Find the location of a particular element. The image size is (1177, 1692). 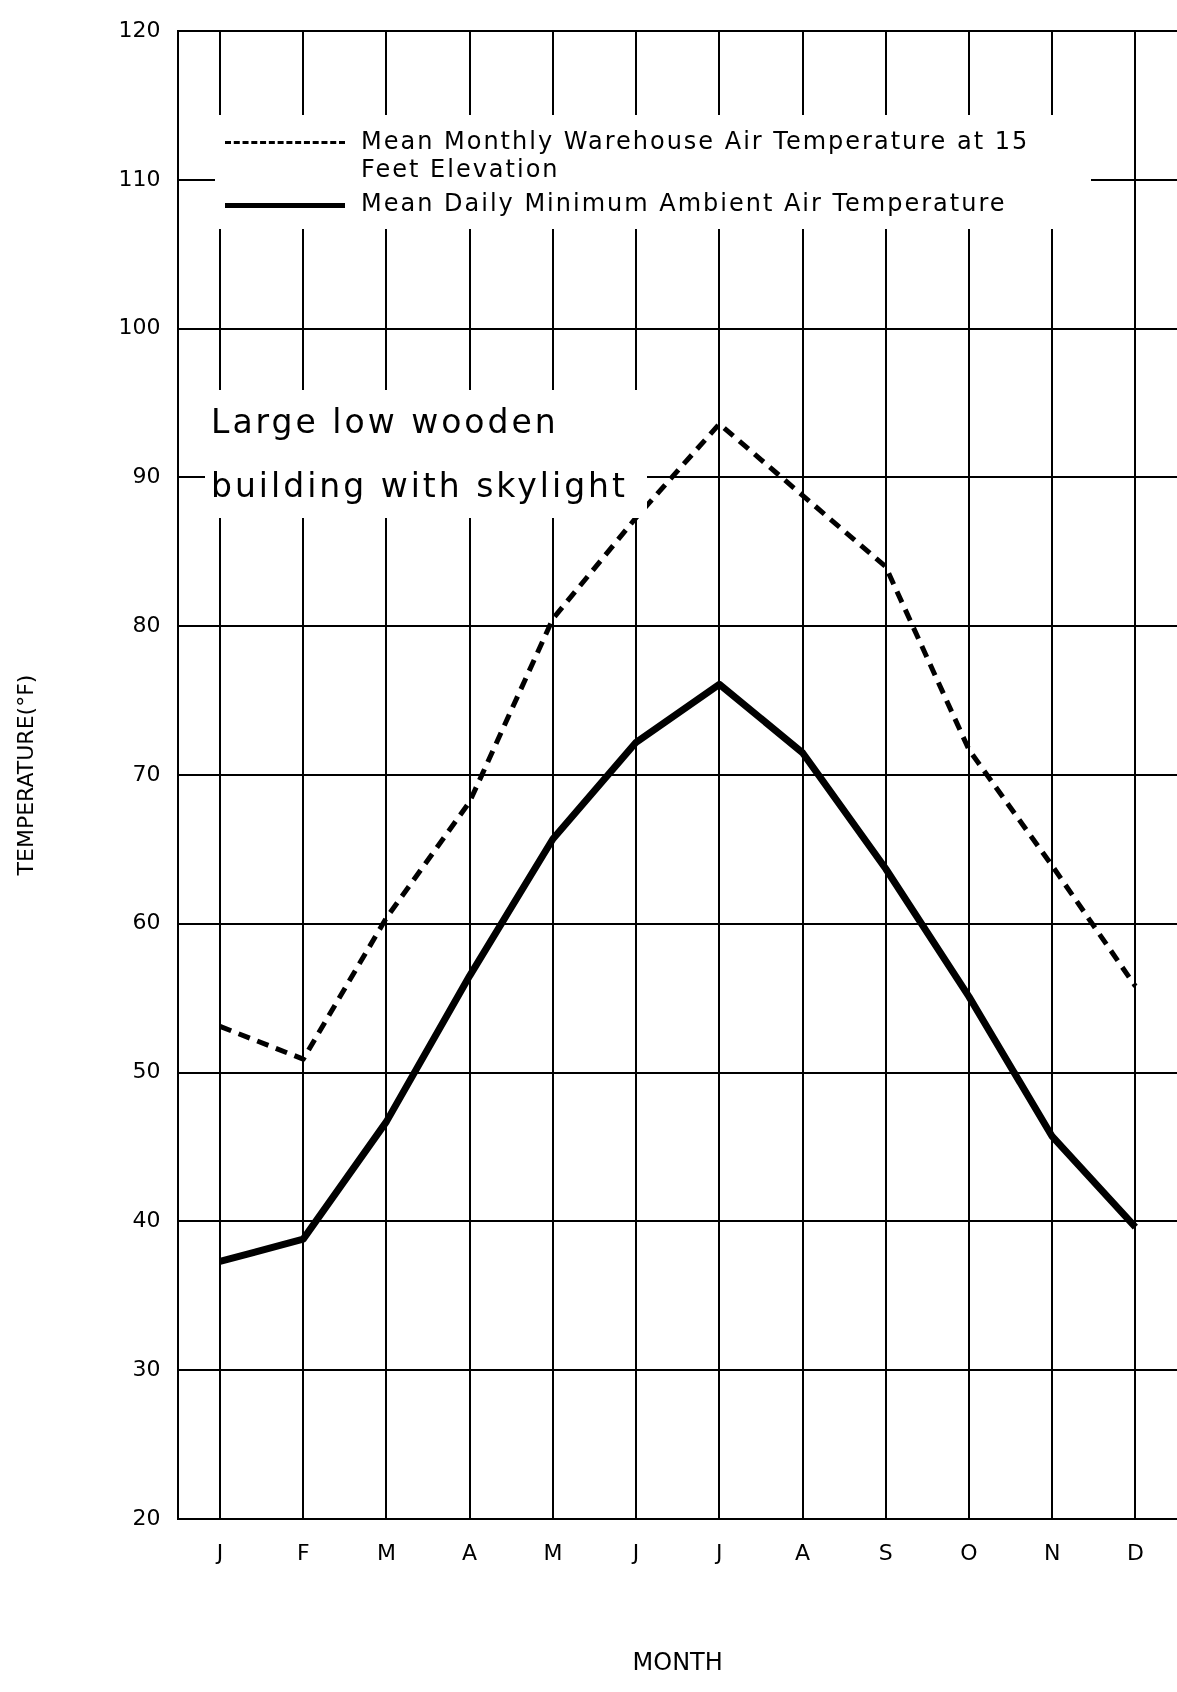

y-axis-title: TEMPERATURE(°F) is located at coordinates (25, 775).